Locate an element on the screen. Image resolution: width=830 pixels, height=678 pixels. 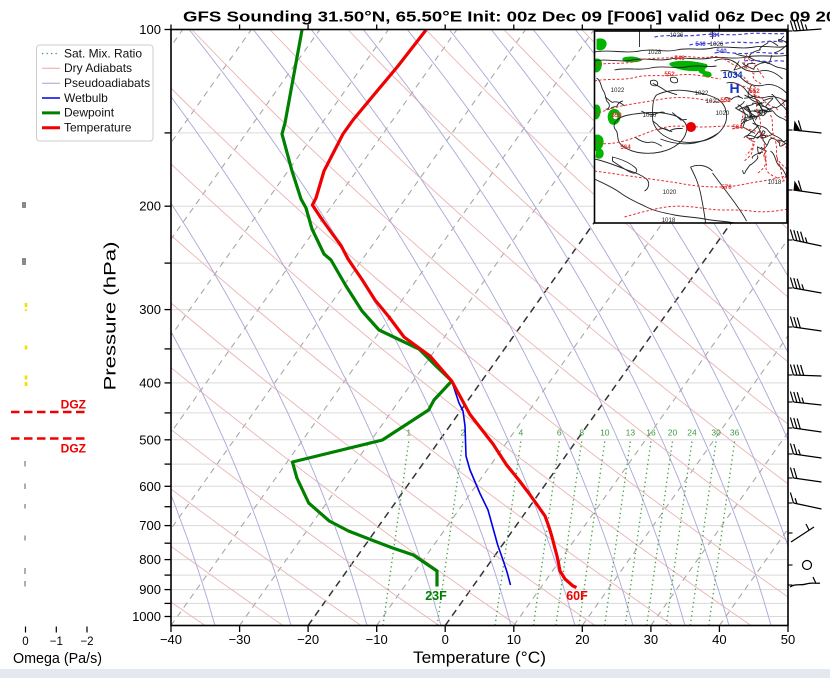
svg-text: 300 is located at coordinates (150, 309).